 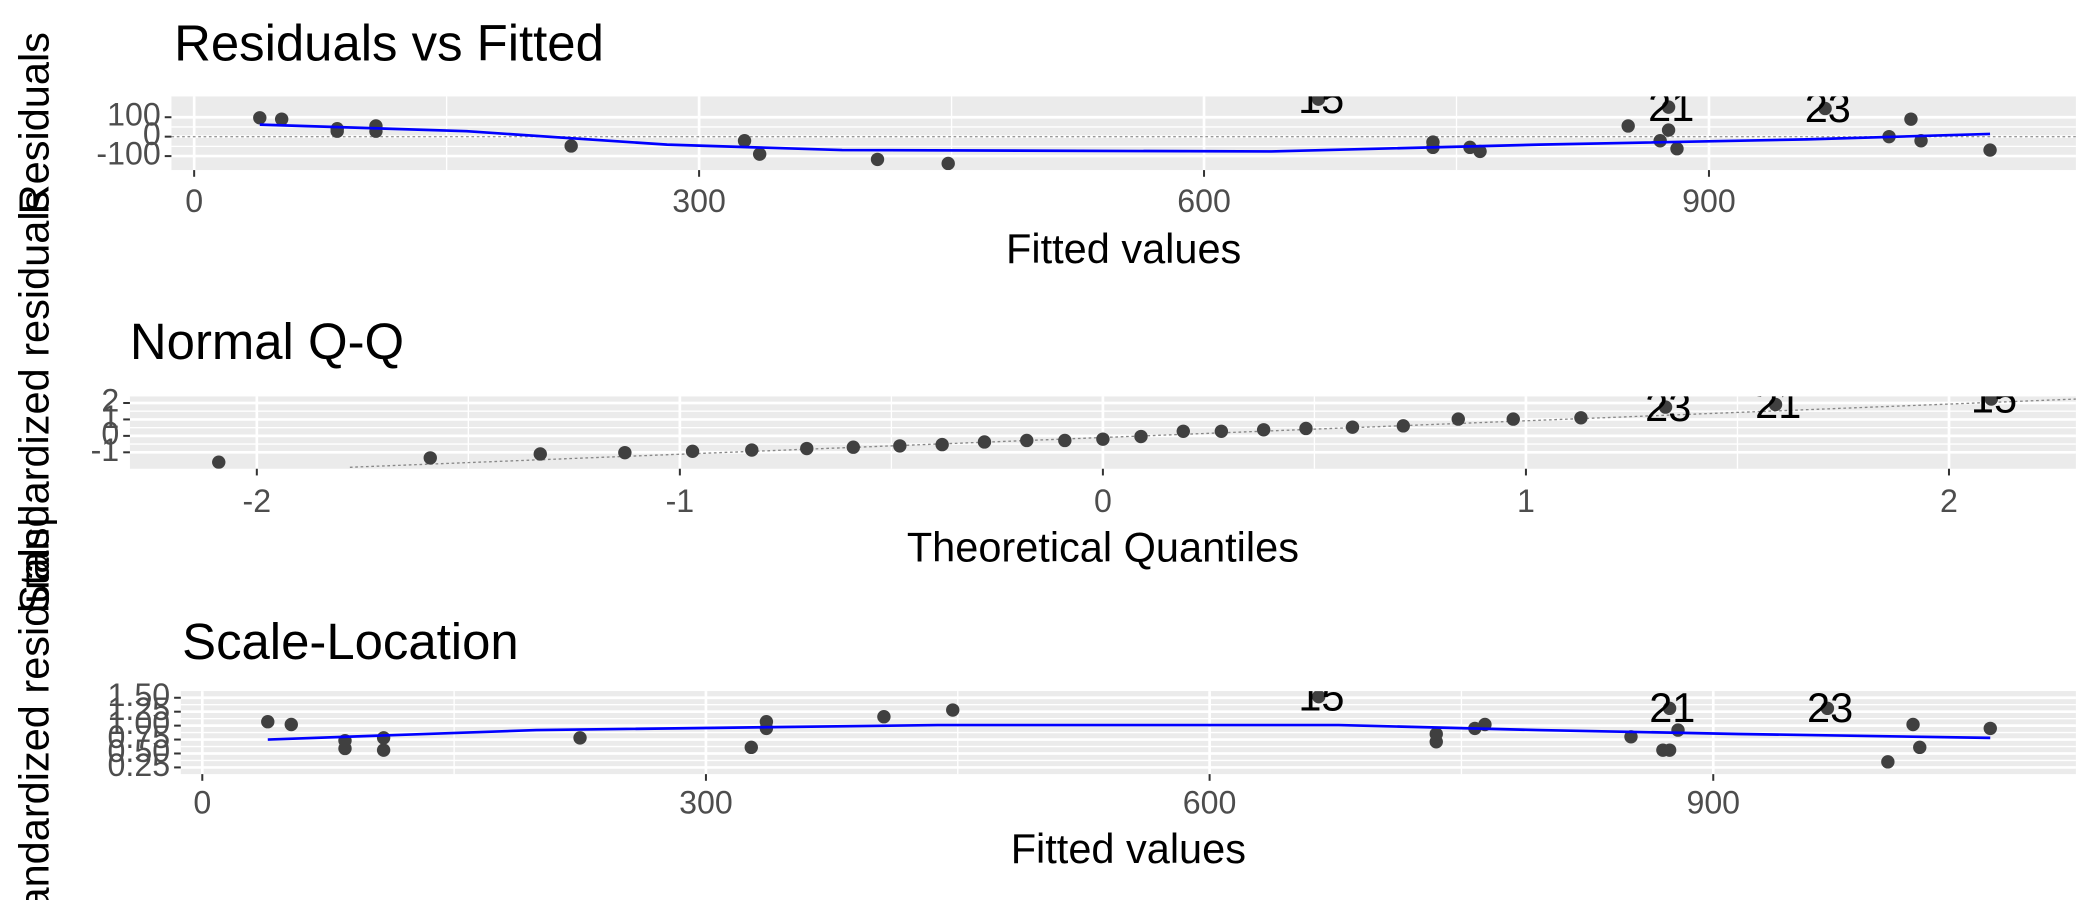 What do you see at coordinates (134, 115) in the screenshot?
I see `y-tick-label: 100` at bounding box center [134, 115].